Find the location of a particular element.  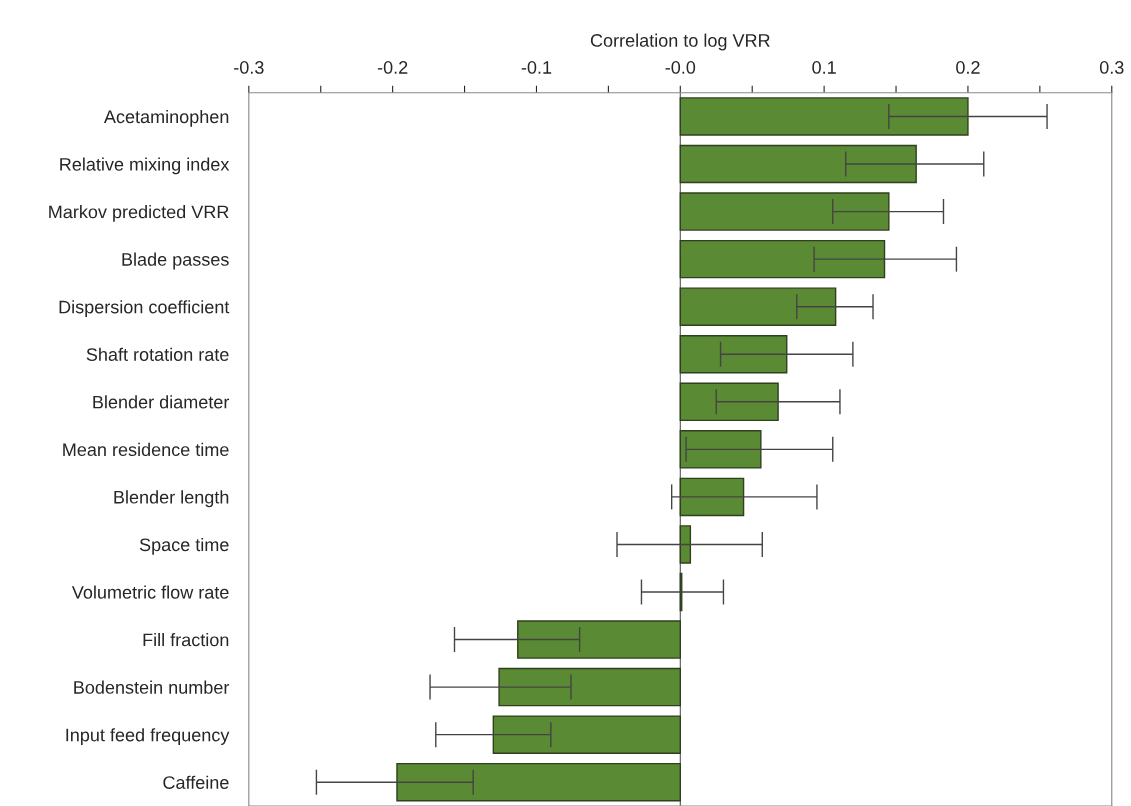

y-tick-label: Blender length is located at coordinates (171, 499).